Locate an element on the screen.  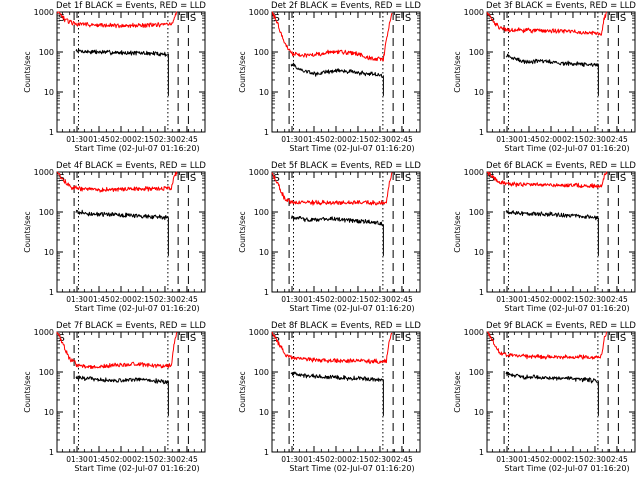
panel-title: Det 3f BLACK = Events, RED = LLD is located at coordinates (561, 6).